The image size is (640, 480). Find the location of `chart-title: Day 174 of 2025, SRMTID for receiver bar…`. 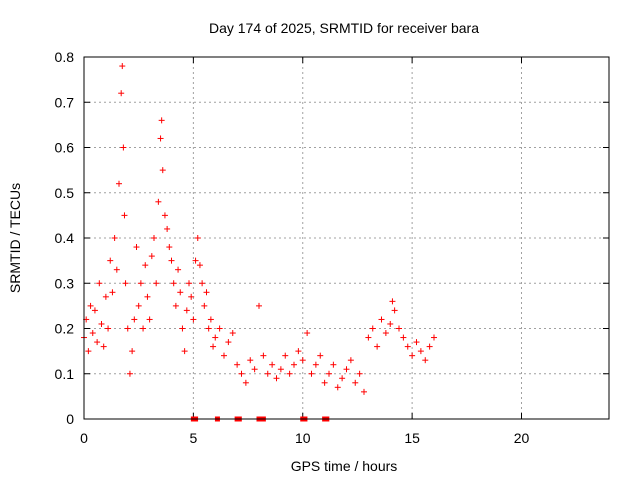

chart-title: Day 174 of 2025, SRMTID for receiver bar… is located at coordinates (344, 28).